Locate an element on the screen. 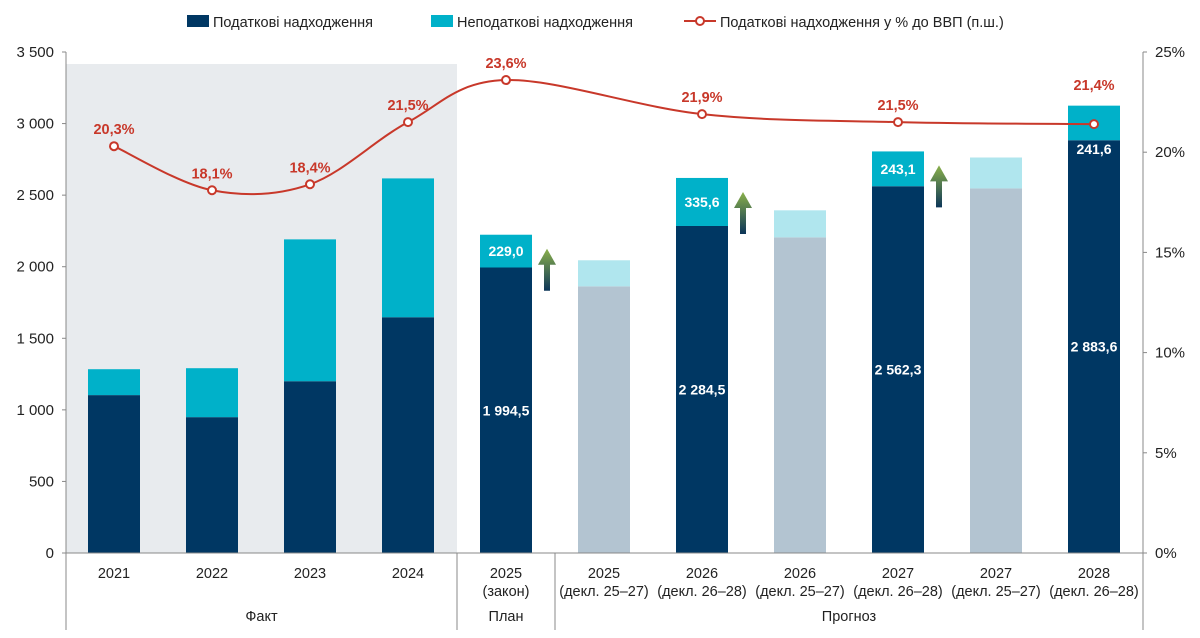 The image size is (1200, 638). gdp-share-label: 18,4% is located at coordinates (309, 168).